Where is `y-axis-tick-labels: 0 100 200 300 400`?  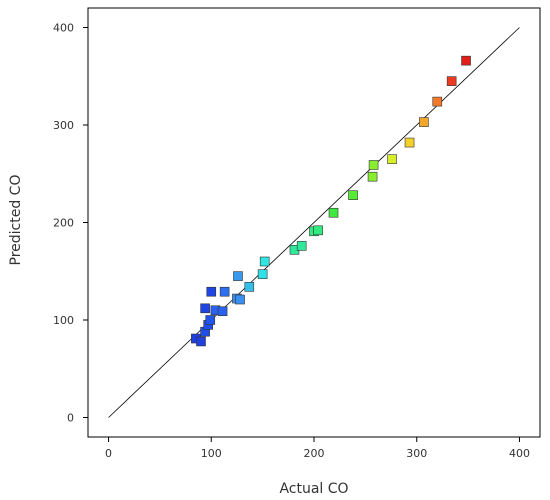 y-axis-tick-labels: 0 100 200 300 400 is located at coordinates (63, 223).